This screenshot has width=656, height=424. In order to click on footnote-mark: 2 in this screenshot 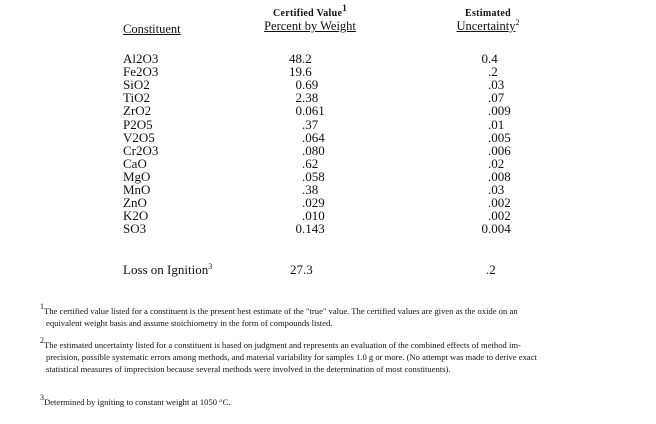, I will do `click(42, 340)`.